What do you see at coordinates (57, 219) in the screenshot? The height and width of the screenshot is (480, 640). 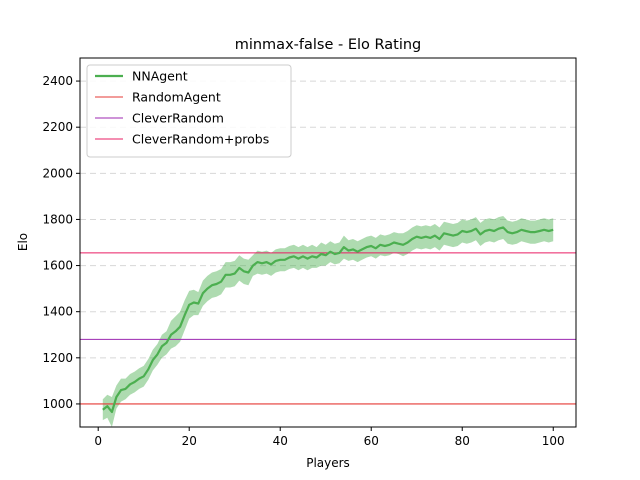 I see `y-tick-label: 1800` at bounding box center [57, 219].